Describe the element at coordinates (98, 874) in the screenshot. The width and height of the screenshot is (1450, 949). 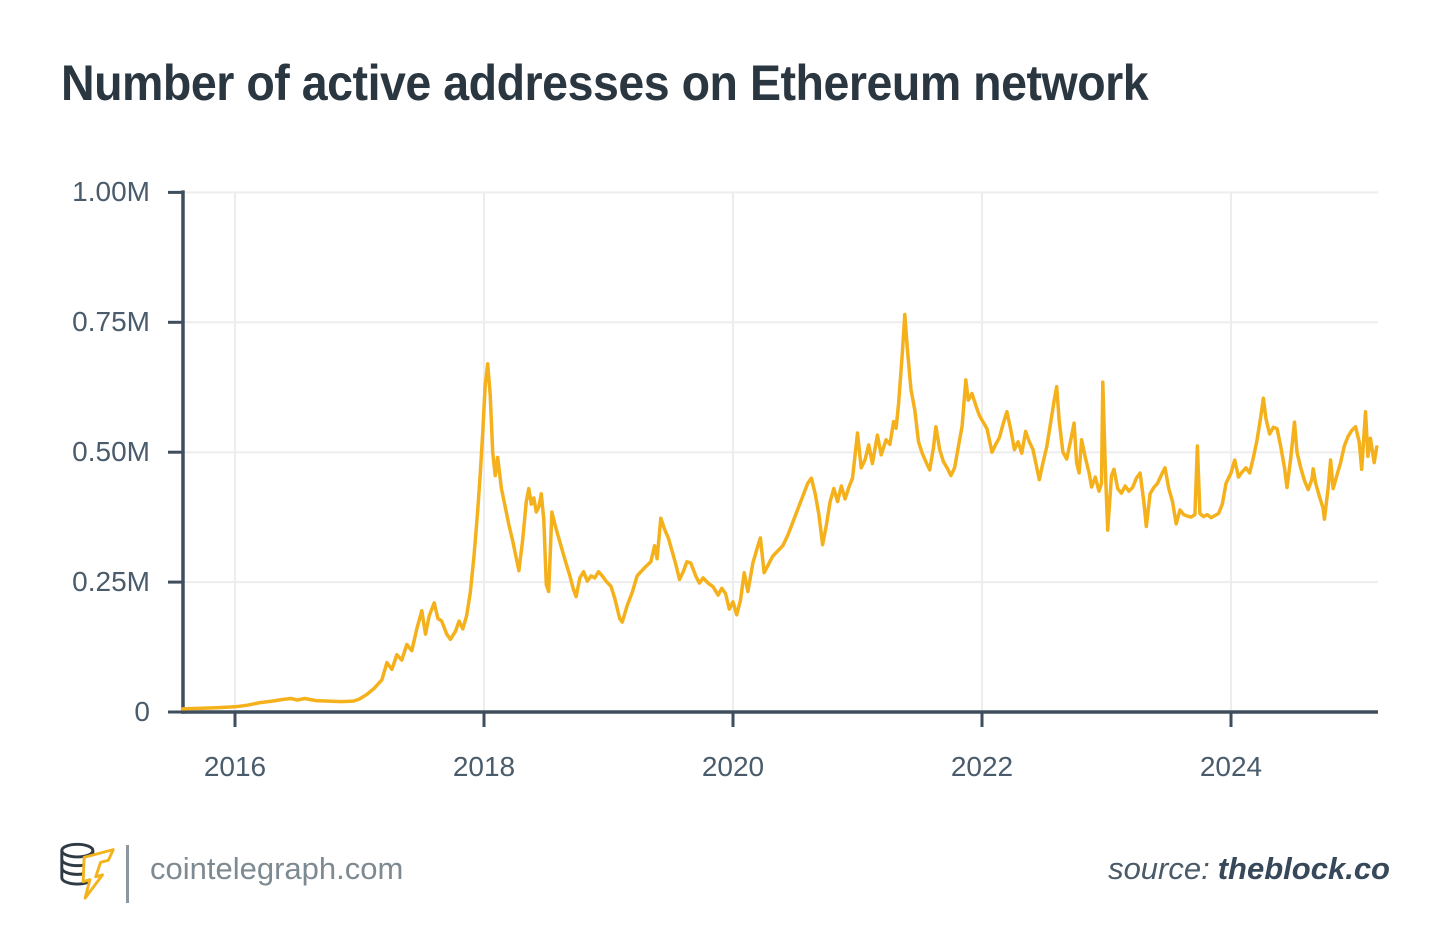
I see `lightning-bolt-icon` at that location.